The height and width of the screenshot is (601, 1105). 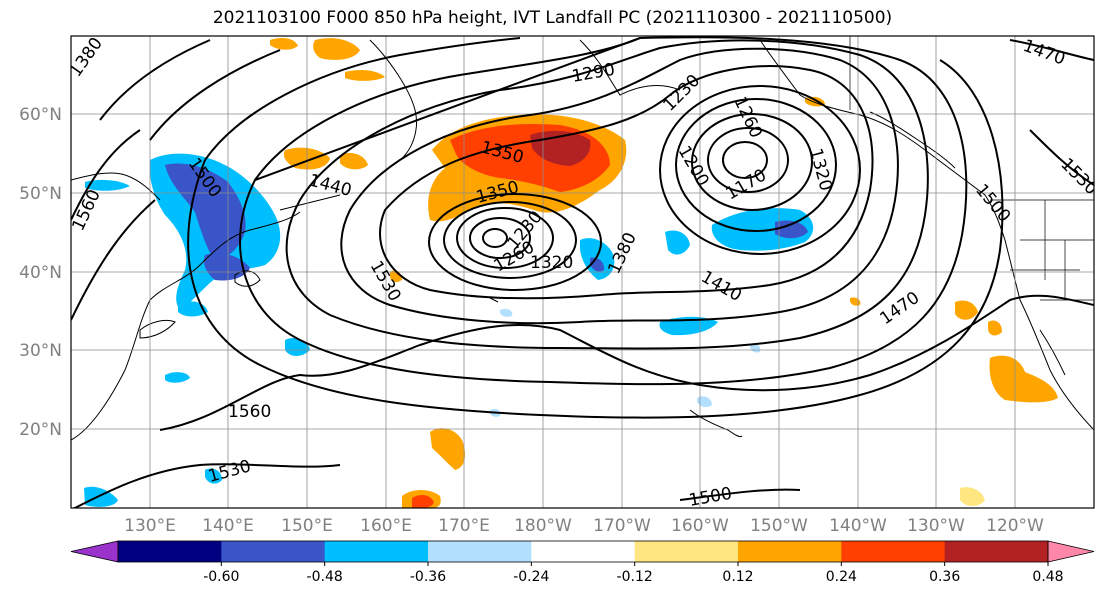 I want to click on lon-label: 150°W, so click(x=779, y=526).